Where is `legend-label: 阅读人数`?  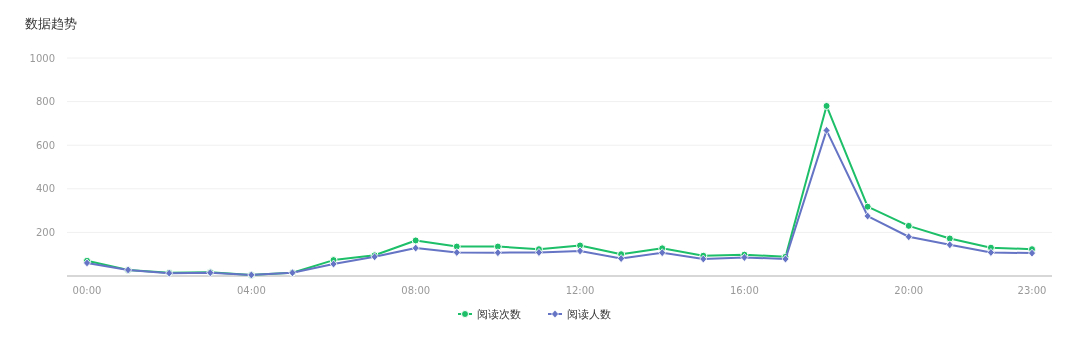 legend-label: 阅读人数 is located at coordinates (589, 314).